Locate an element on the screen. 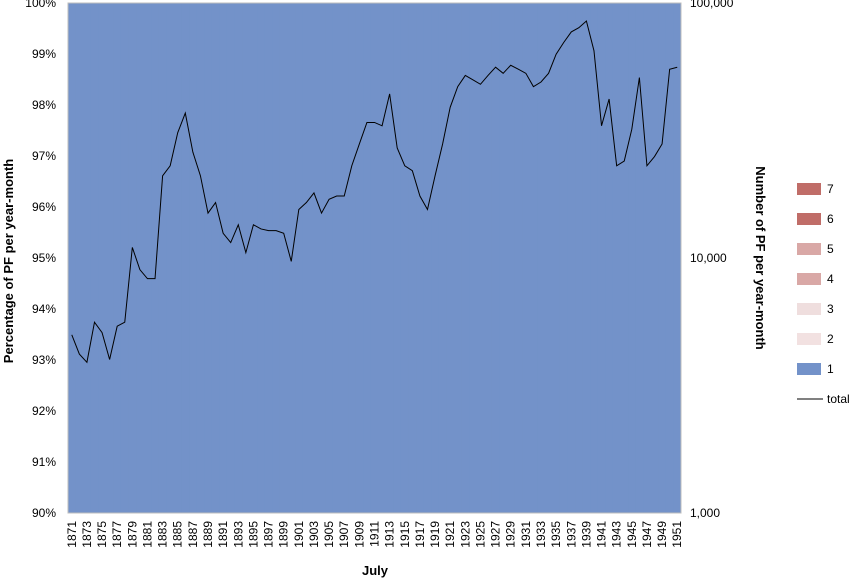 This screenshot has height=579, width=855. legend-label-5: 5 is located at coordinates (830, 249).